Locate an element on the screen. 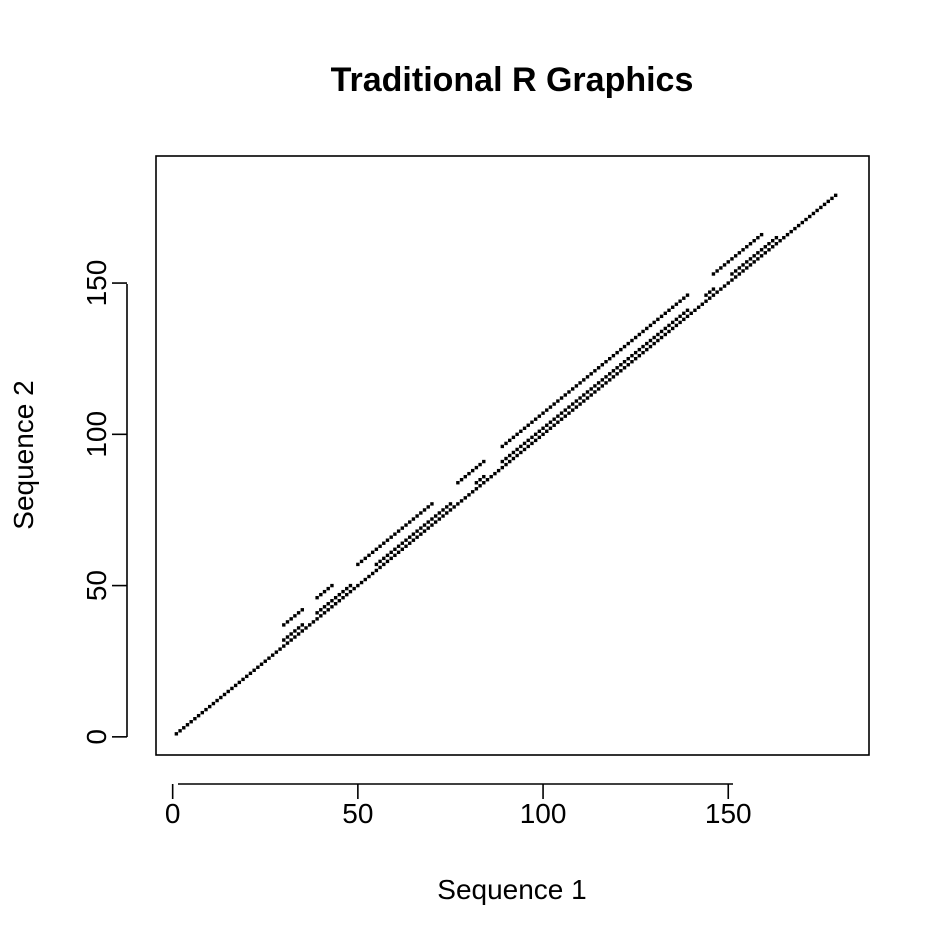 This screenshot has width=950, height=950. x-axis-label: Sequence 1 is located at coordinates (511, 889).